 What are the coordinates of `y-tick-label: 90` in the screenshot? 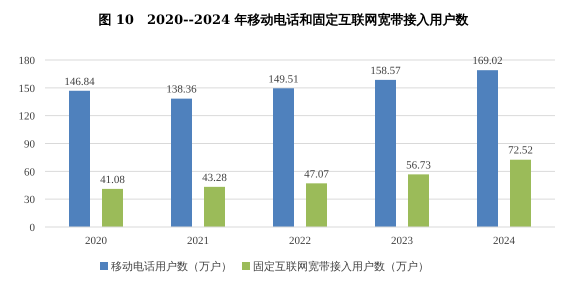 It's located at (30, 144).